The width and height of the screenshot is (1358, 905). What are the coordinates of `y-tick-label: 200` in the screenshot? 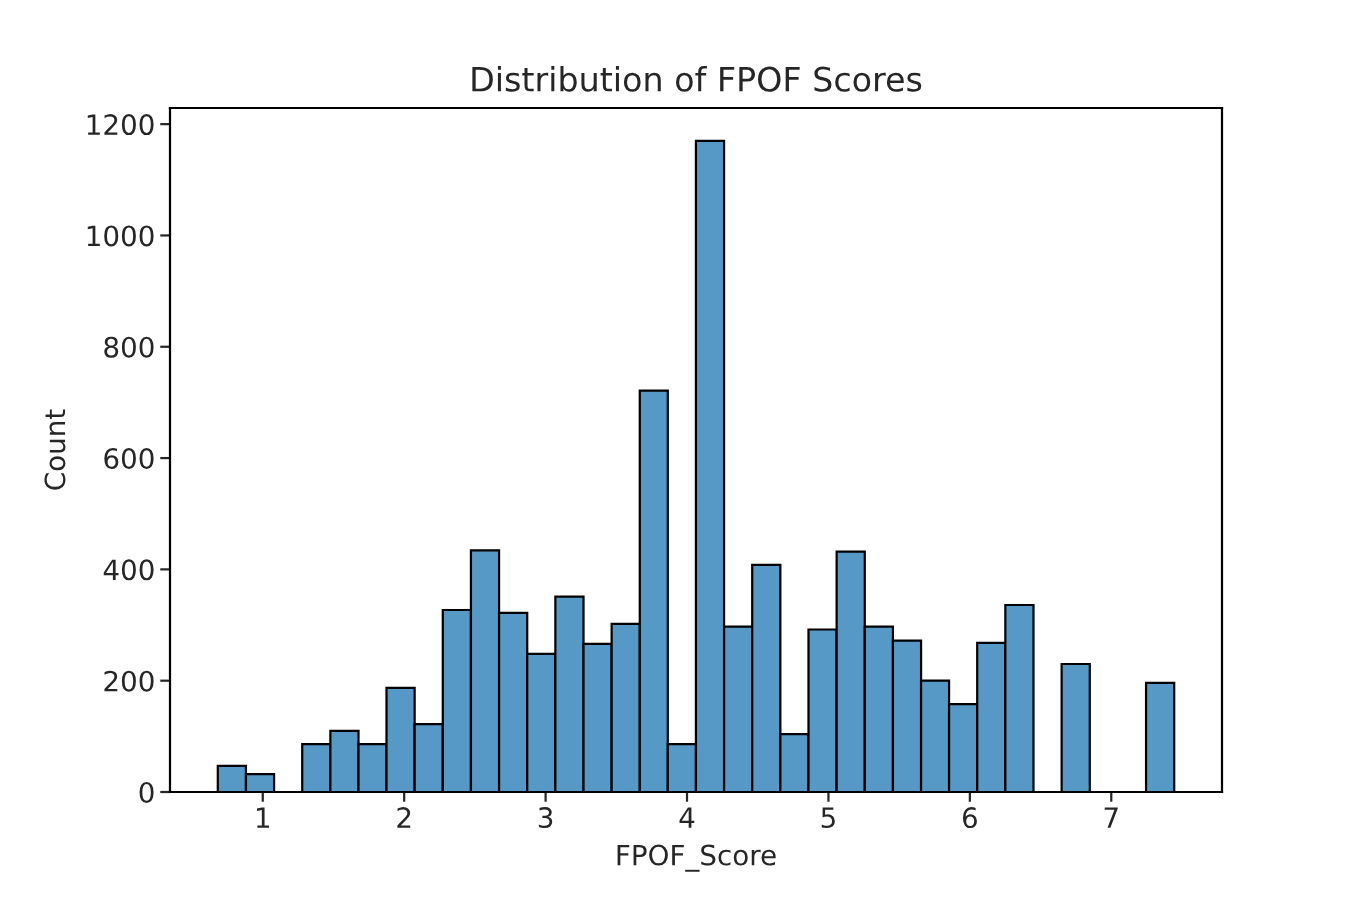 It's located at (129, 681).